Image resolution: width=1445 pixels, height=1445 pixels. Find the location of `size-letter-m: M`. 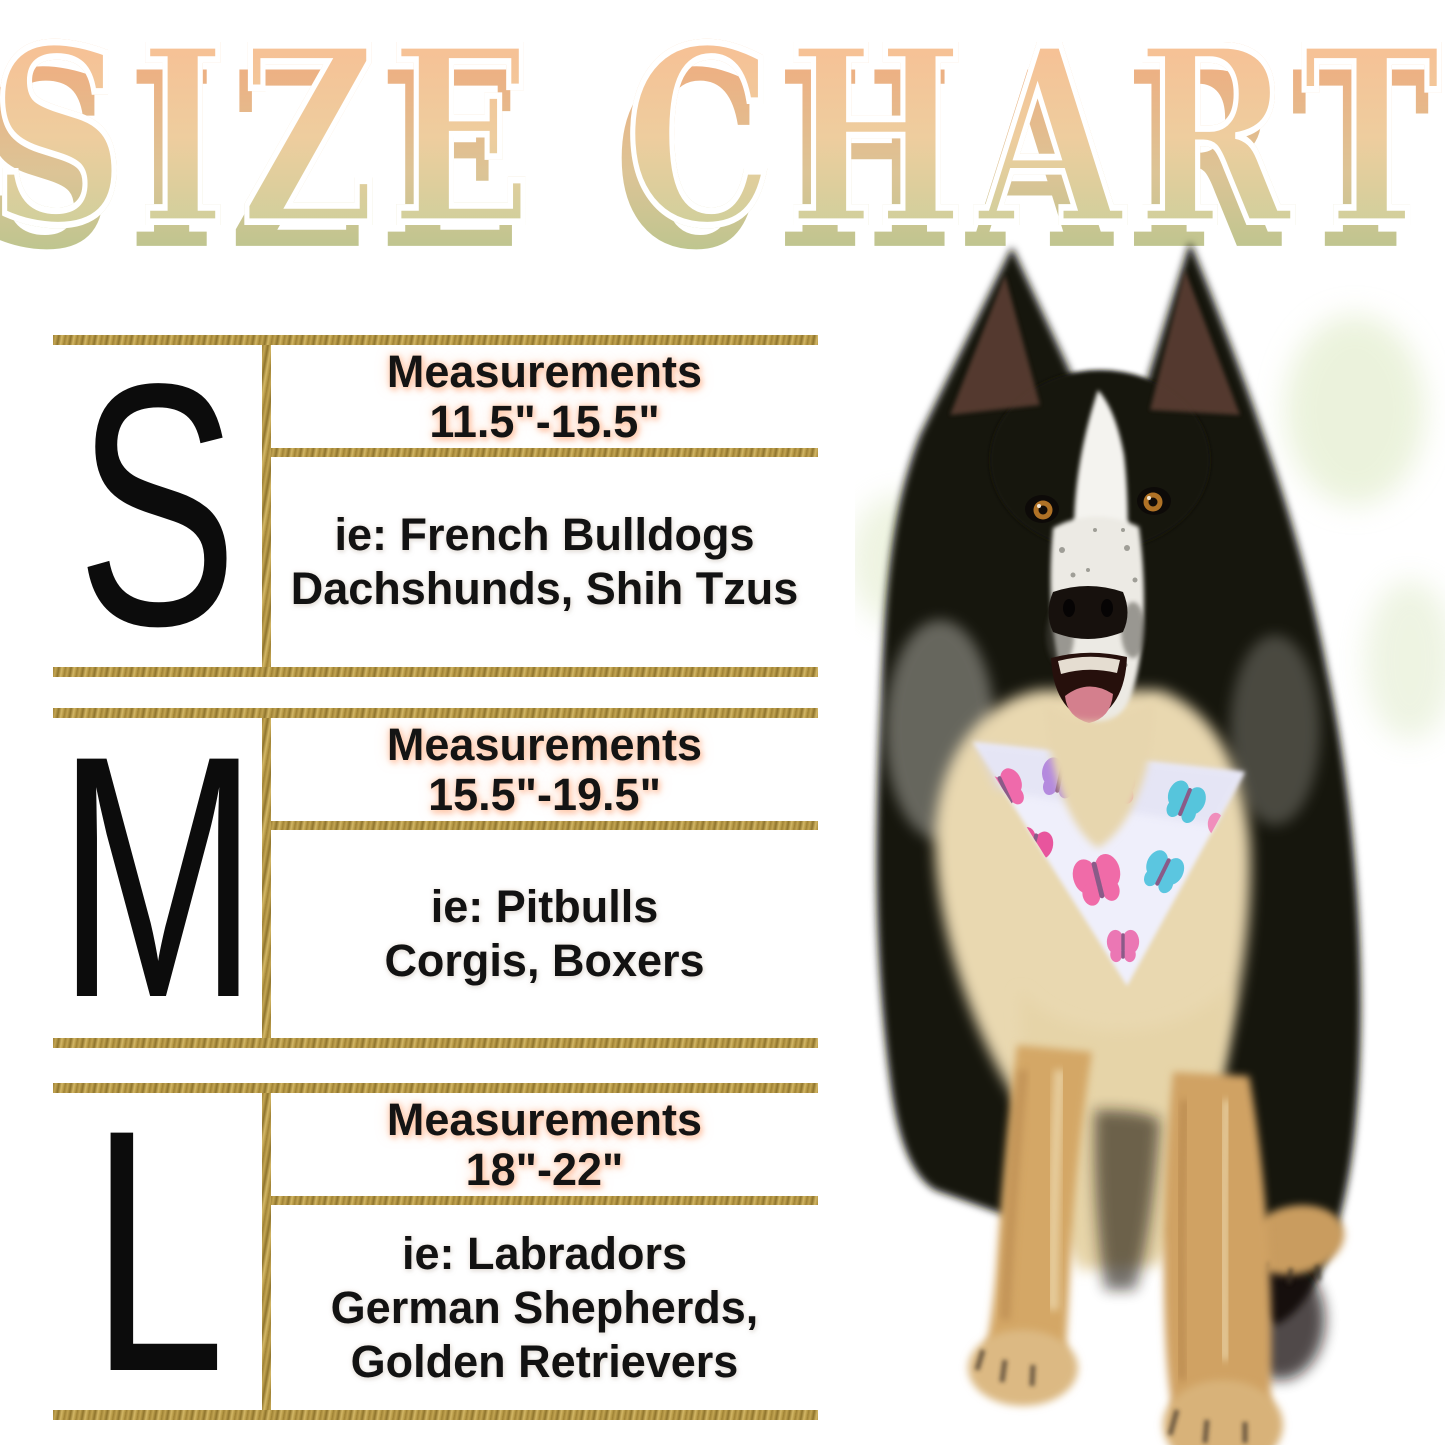

size-letter-m: M is located at coordinates (157, 877).